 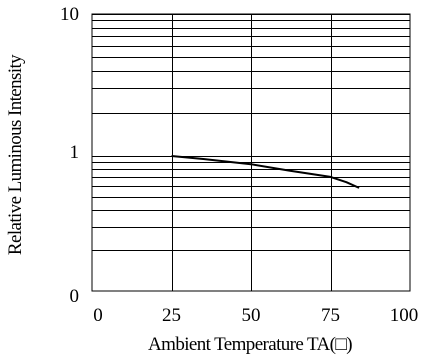 What do you see at coordinates (75, 296) in the screenshot?
I see `y-tick-label: 0` at bounding box center [75, 296].